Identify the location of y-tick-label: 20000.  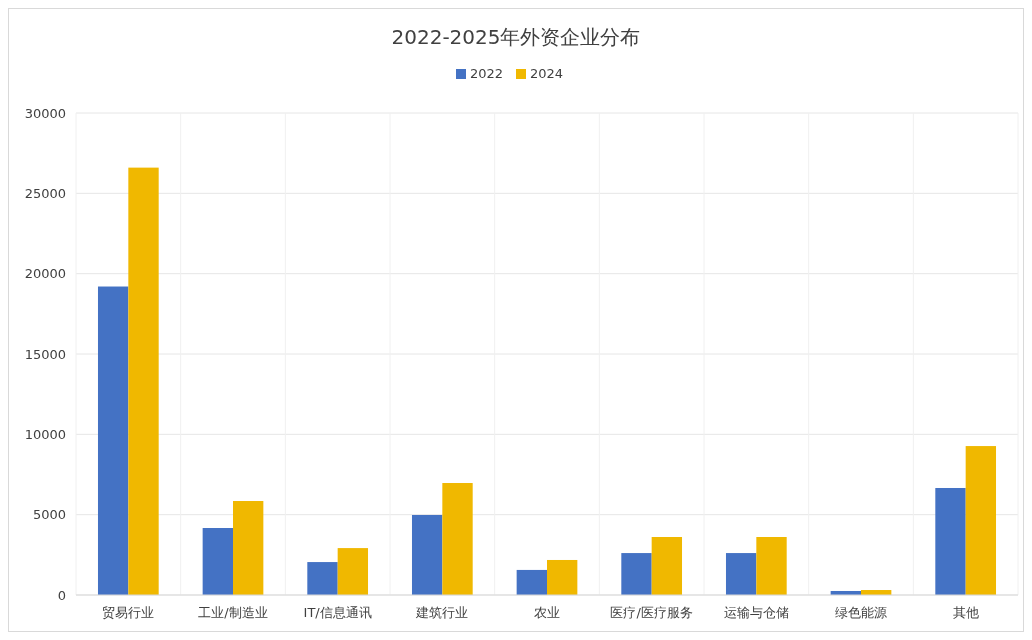
(45, 274).